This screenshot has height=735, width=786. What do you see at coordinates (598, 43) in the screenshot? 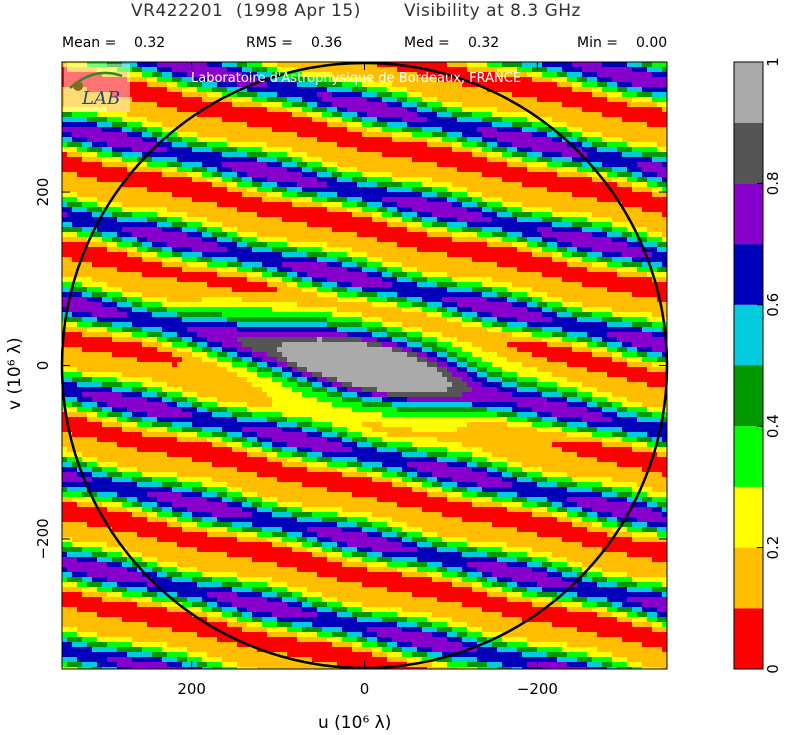
I see `stat-min-label: Min =` at bounding box center [598, 43].